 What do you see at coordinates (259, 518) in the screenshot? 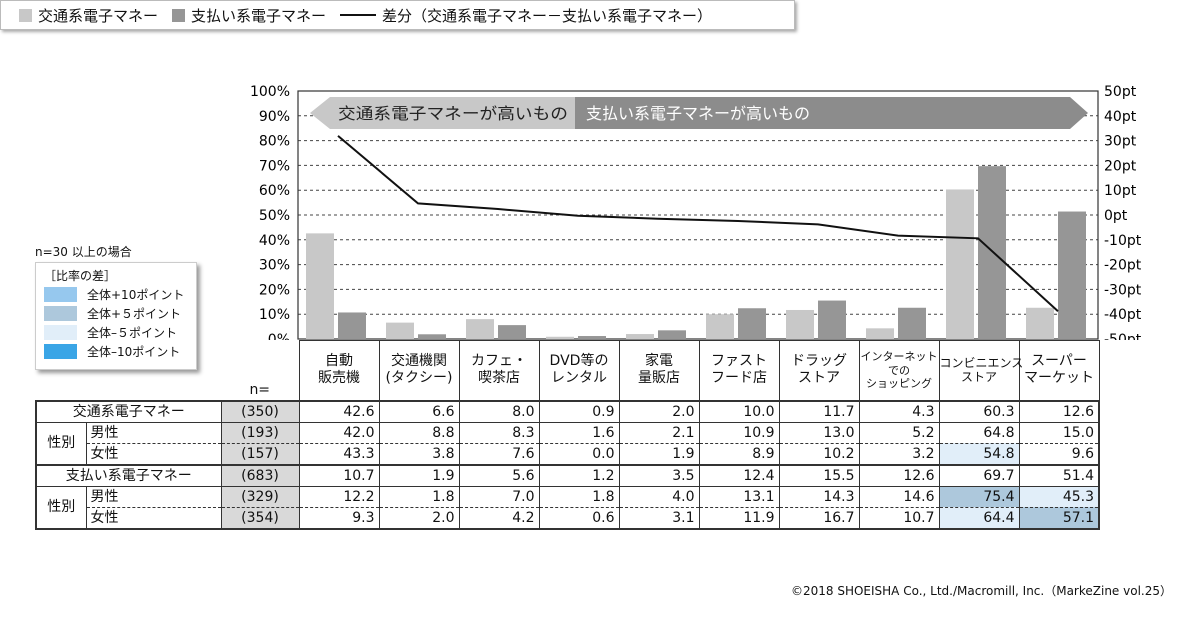
I see `n-value: (354)` at bounding box center [259, 518].